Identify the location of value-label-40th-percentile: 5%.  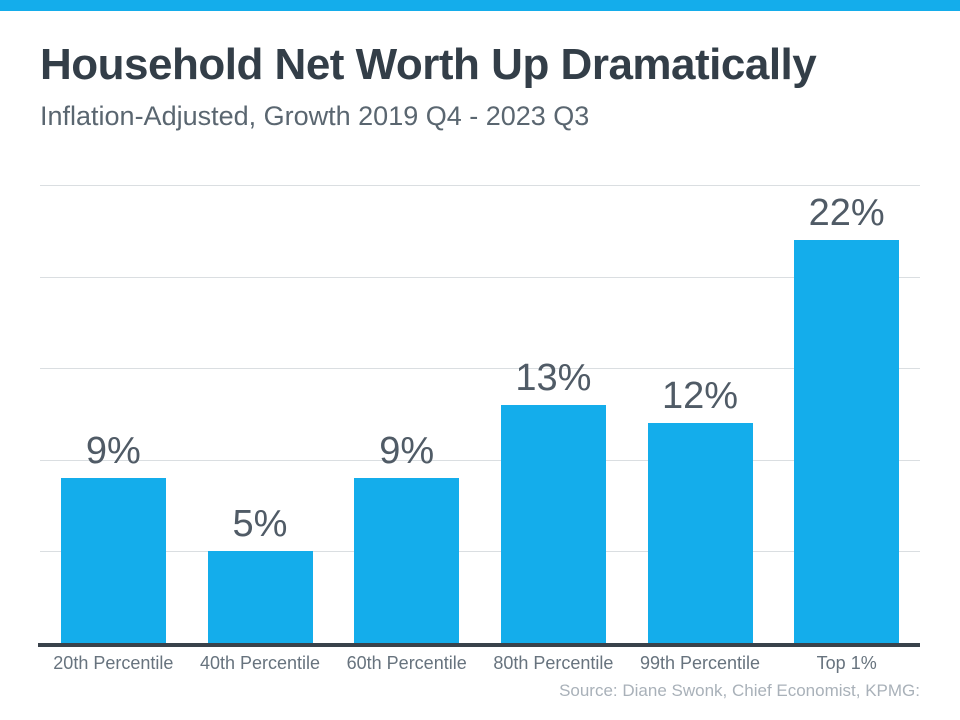
(260, 524).